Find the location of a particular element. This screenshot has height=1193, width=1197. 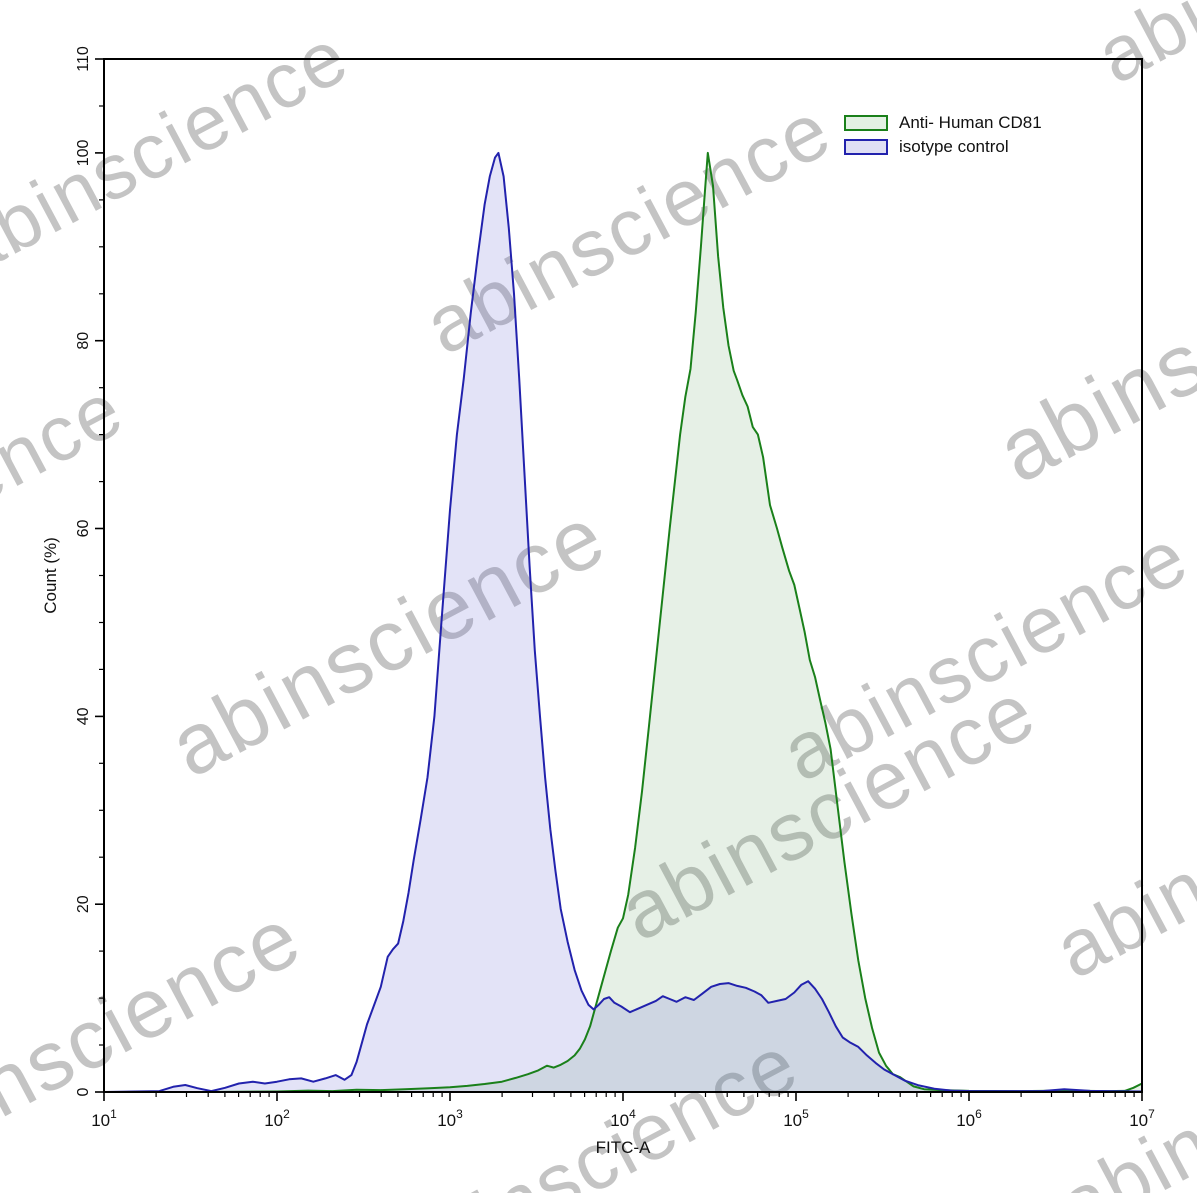

legend-item-anti-human-cd81: Anti- Human CD81 is located at coordinates (943, 123).